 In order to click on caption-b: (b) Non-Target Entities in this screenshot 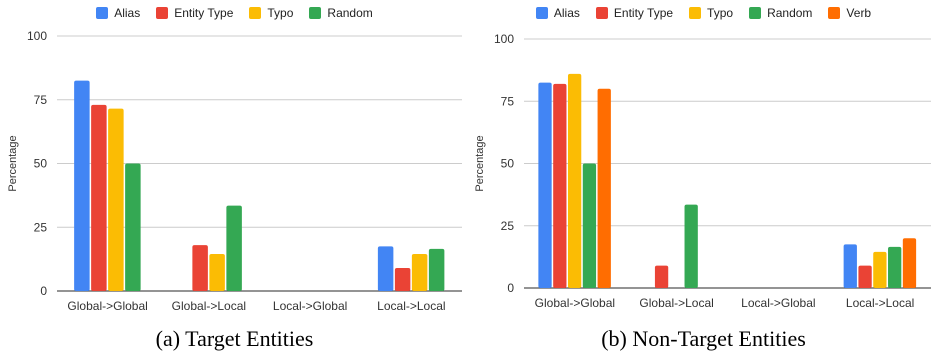, I will do `click(703, 338)`.